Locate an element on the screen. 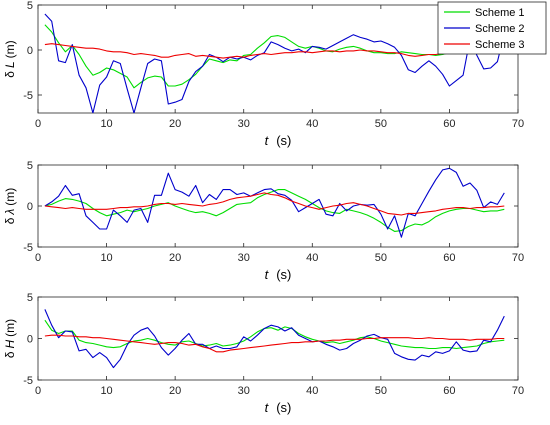 This screenshot has width=550, height=425. y-axis-label: δH (m) is located at coordinates (10, 338).